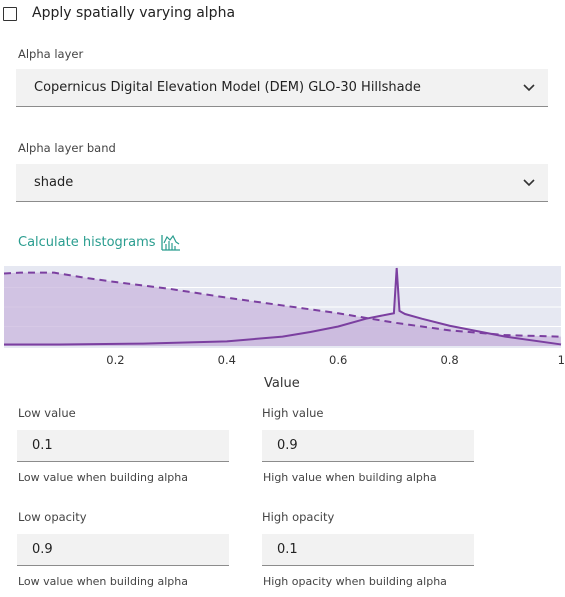  I want to click on alpha-layer-label: Alpha layer, so click(51, 54).